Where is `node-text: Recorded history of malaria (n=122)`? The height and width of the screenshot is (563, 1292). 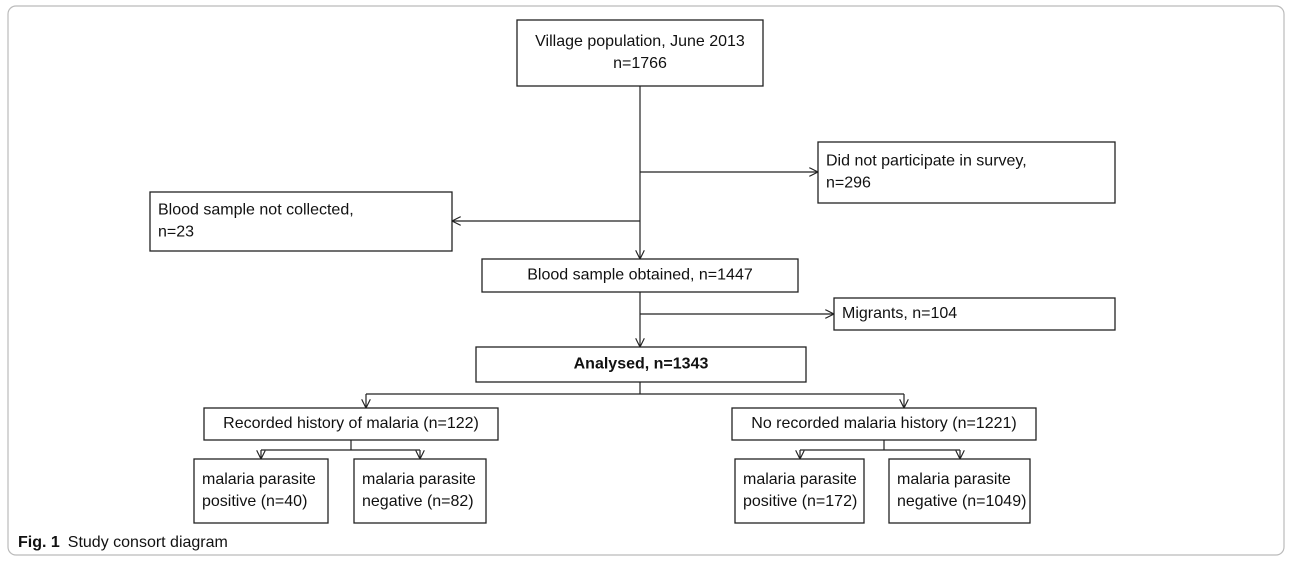 node-text: Recorded history of malaria (n=122) is located at coordinates (351, 423).